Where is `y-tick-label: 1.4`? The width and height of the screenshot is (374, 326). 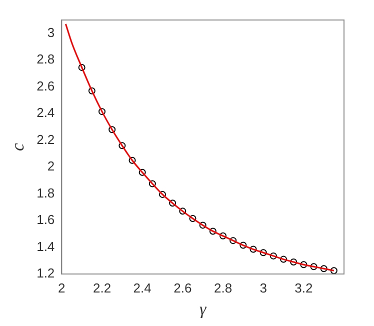 y-tick-label: 1.4 is located at coordinates (45, 246).